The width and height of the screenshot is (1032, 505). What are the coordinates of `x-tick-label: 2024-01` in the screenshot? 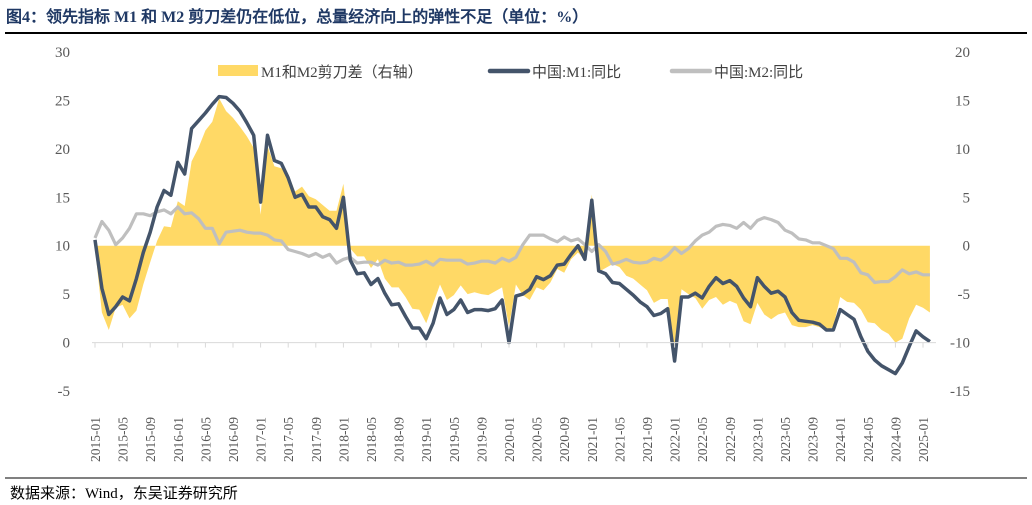 It's located at (840, 439).